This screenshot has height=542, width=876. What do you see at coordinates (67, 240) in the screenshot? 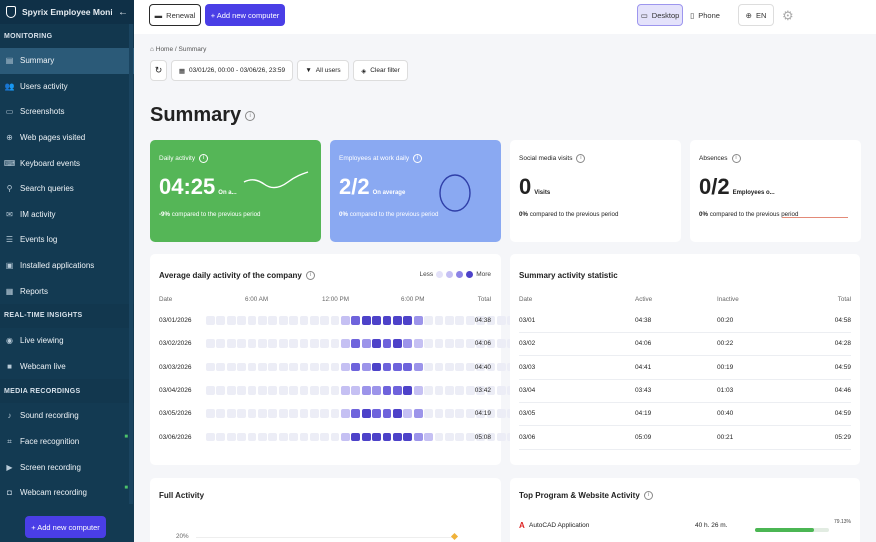
I see `sidebar-item-events-log: ☰ Events log` at bounding box center [67, 240].